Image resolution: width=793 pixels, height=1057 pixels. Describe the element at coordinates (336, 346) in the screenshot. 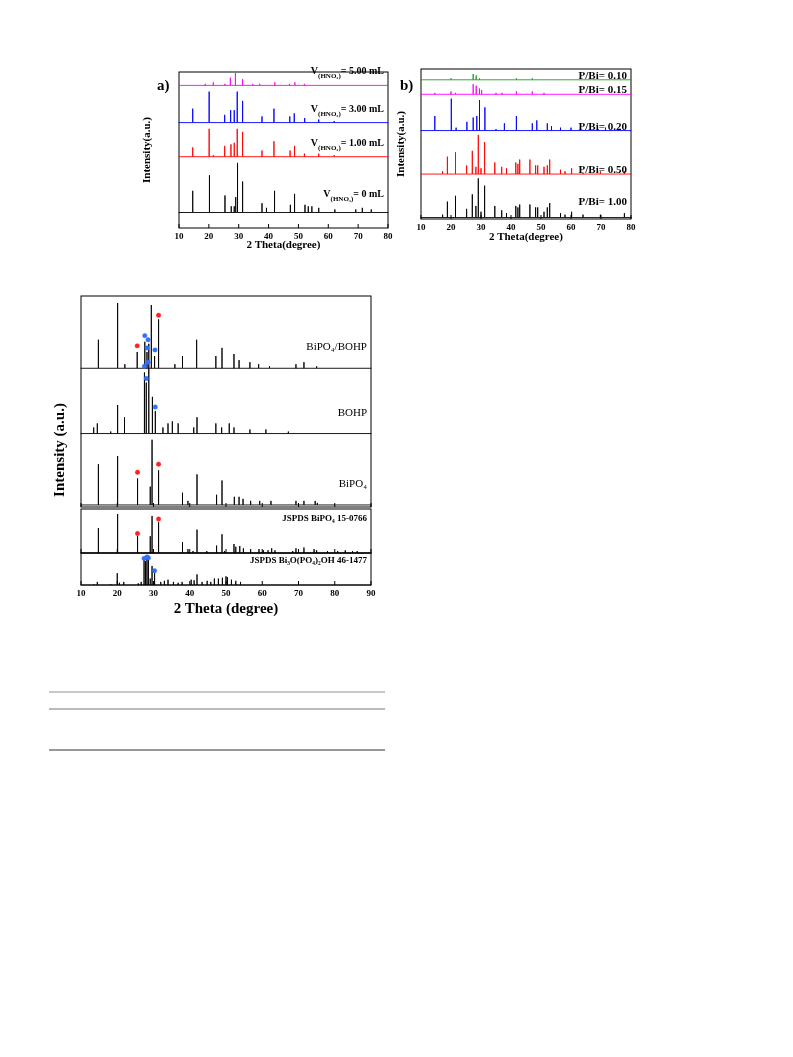

I see `series-label: BiPO₄/BOHP` at that location.